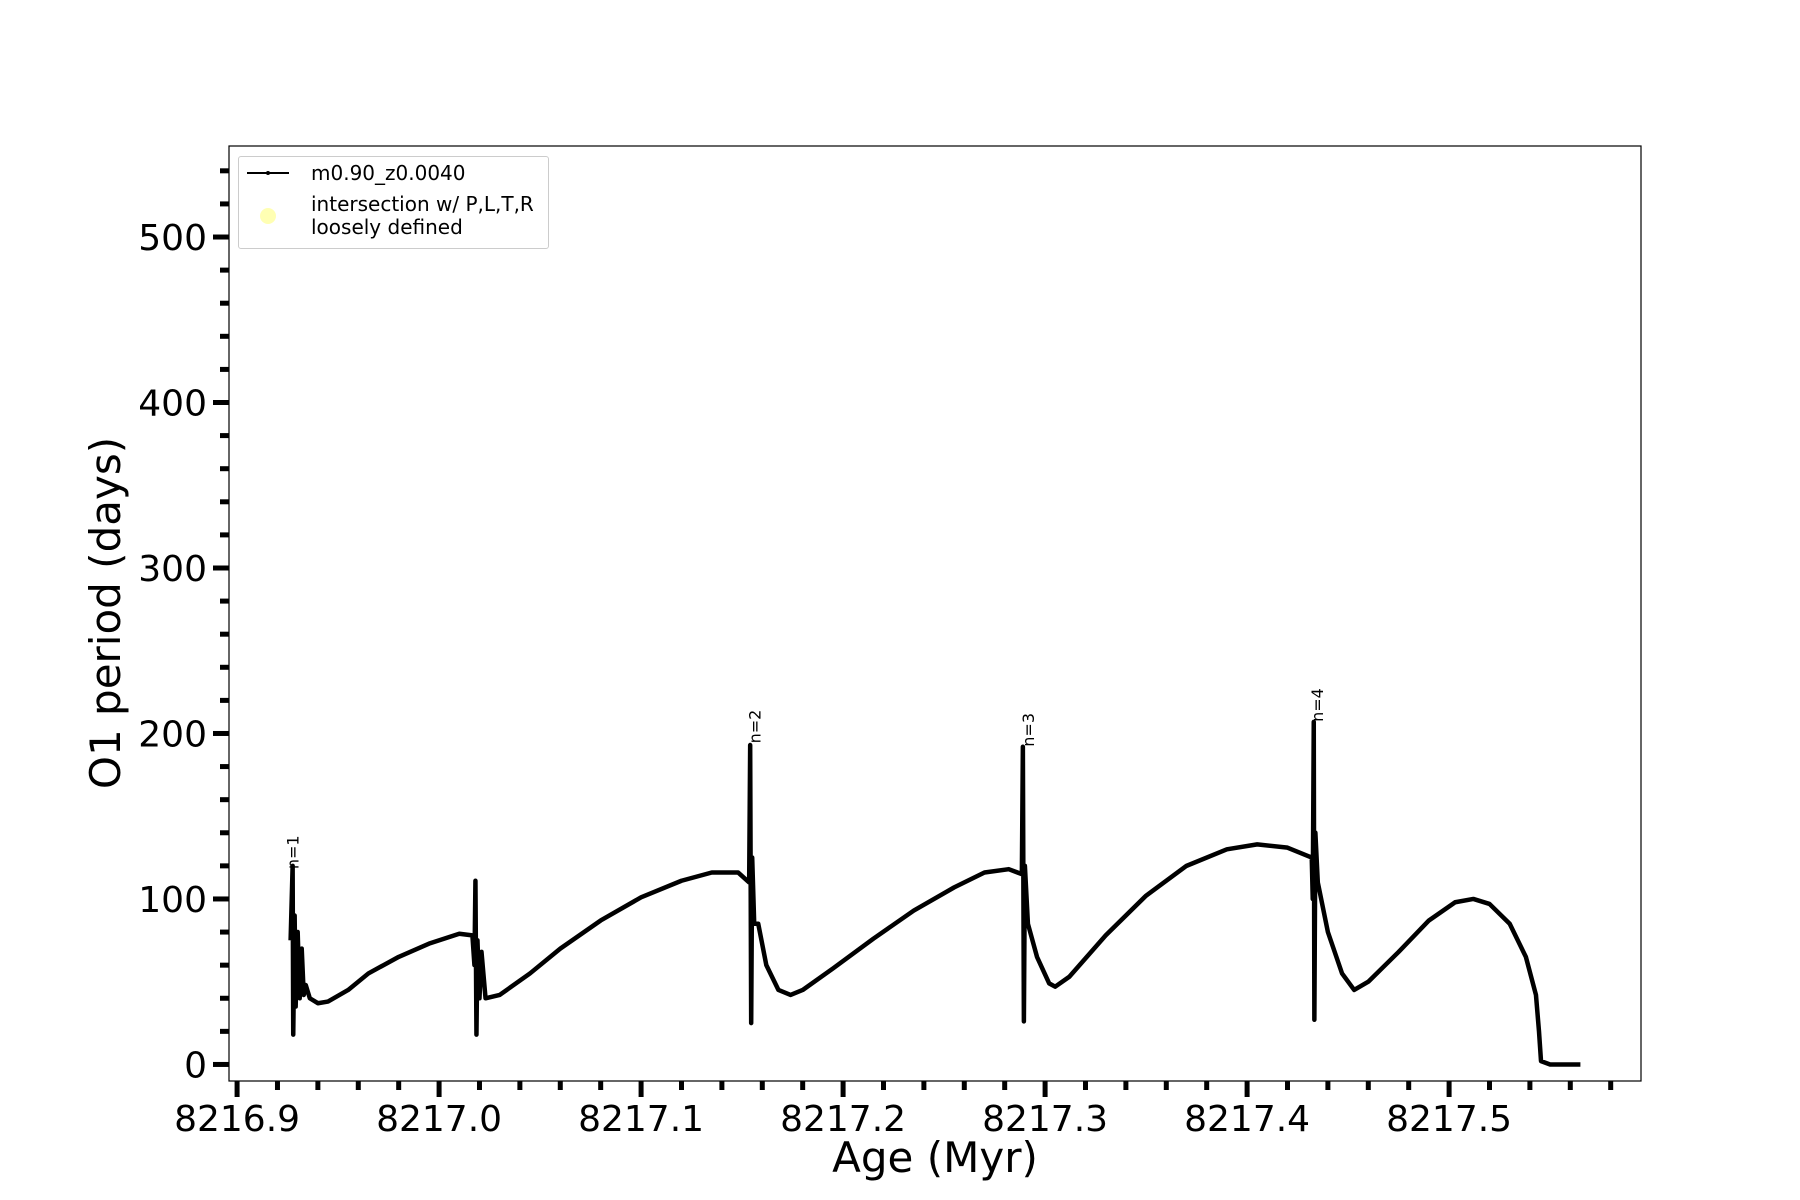  I want to click on x-tick-label: 8217.1, so click(641, 1119).